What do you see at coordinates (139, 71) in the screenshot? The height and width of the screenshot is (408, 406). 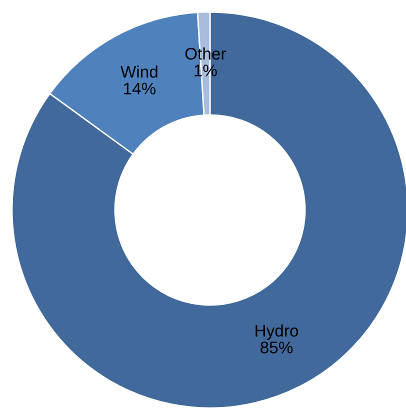 I see `slice-label: Wind` at bounding box center [139, 71].